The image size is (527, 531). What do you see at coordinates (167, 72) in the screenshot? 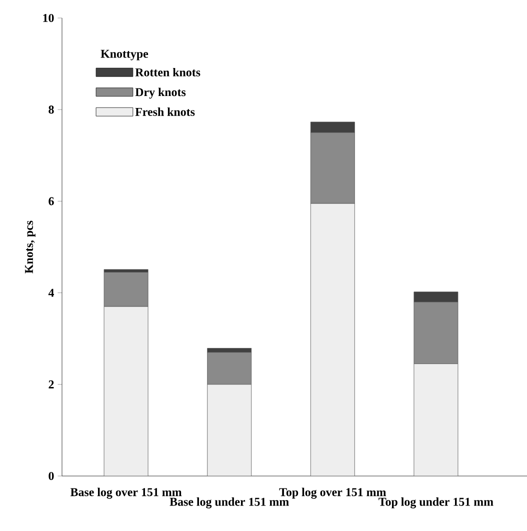
I see `legend-label: Rotten knots` at bounding box center [167, 72].